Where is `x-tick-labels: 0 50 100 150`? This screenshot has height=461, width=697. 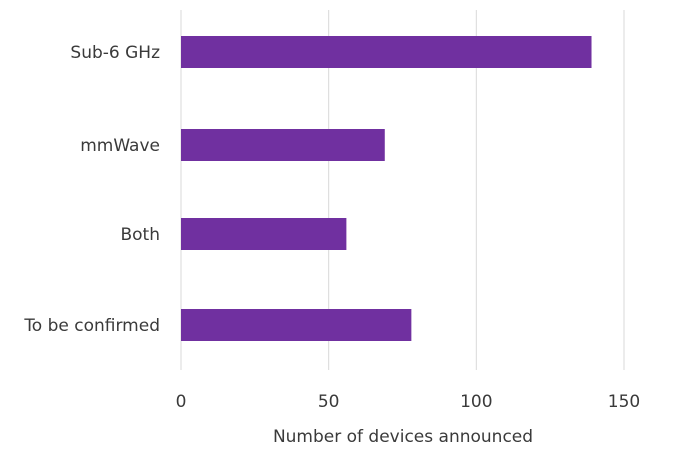 x-tick-labels: 0 50 100 150 is located at coordinates (408, 402).